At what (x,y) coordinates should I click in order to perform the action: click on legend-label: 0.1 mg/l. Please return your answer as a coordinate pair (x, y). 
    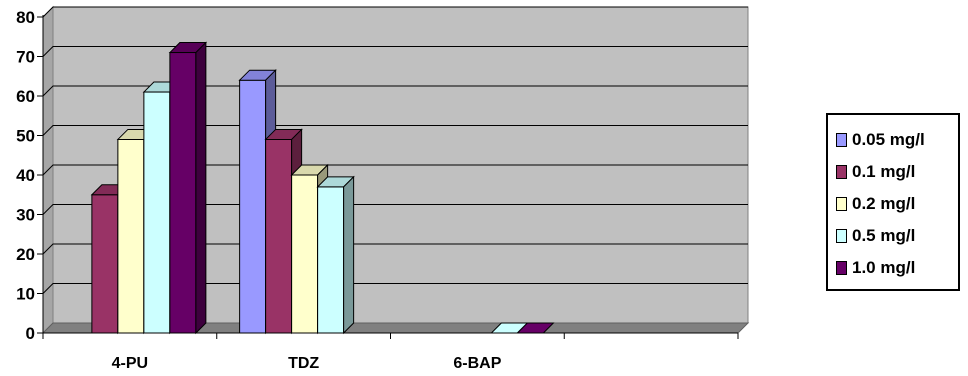
    Looking at the image, I should click on (884, 171).